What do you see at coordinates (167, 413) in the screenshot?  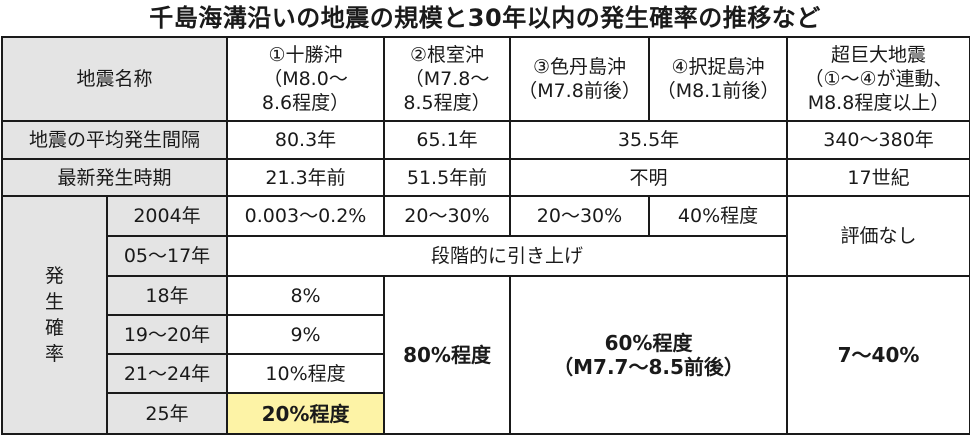 I see `year-label: 25年` at bounding box center [167, 413].